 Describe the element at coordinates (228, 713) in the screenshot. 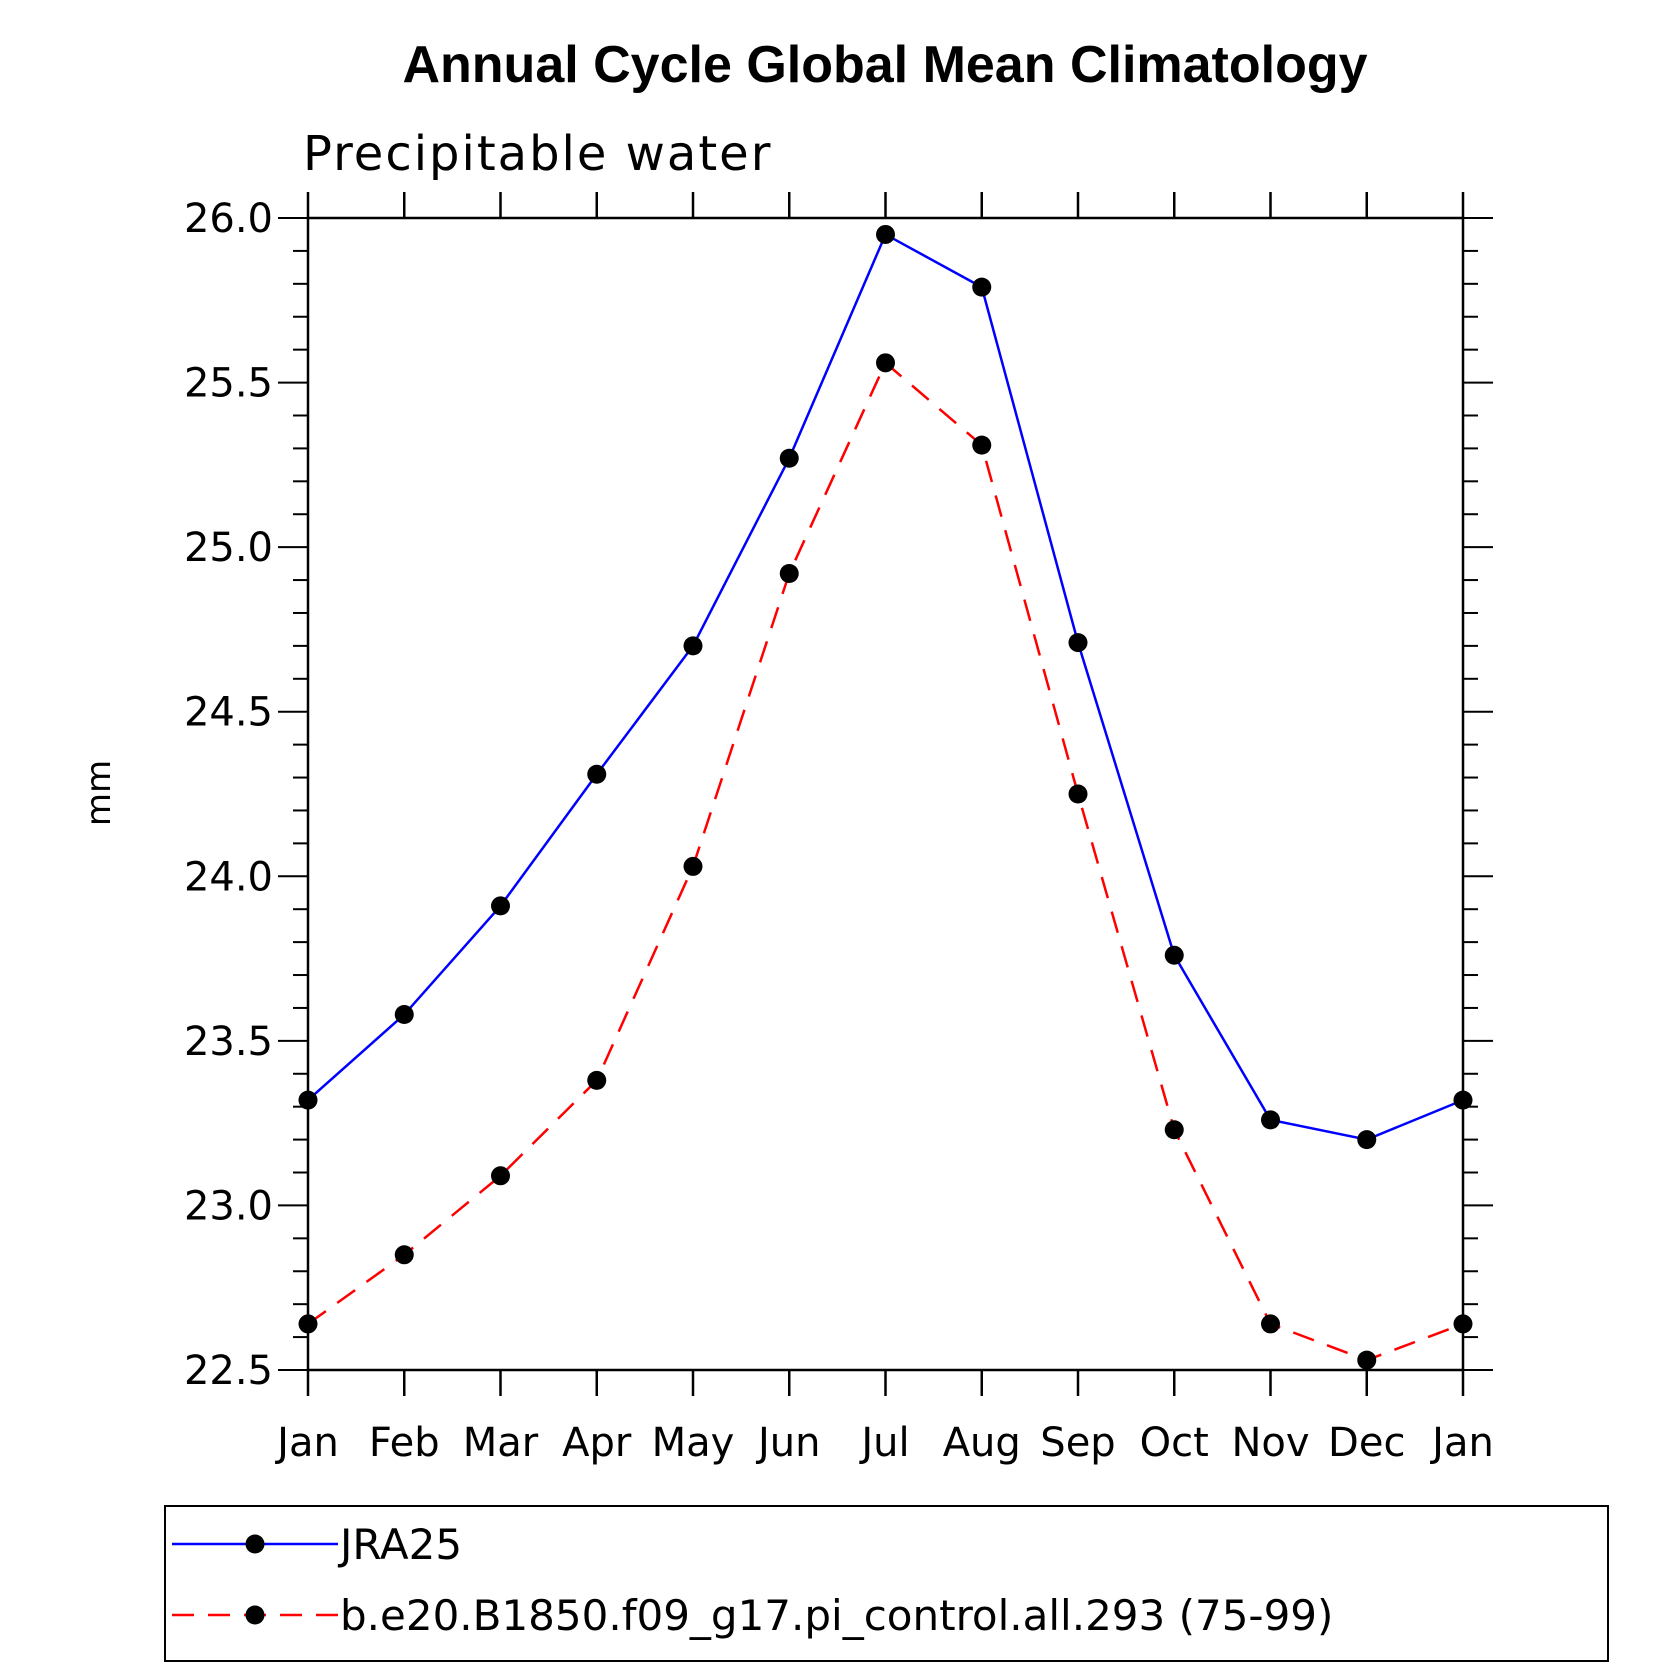

I see `y-tick-label: 24.5` at that location.